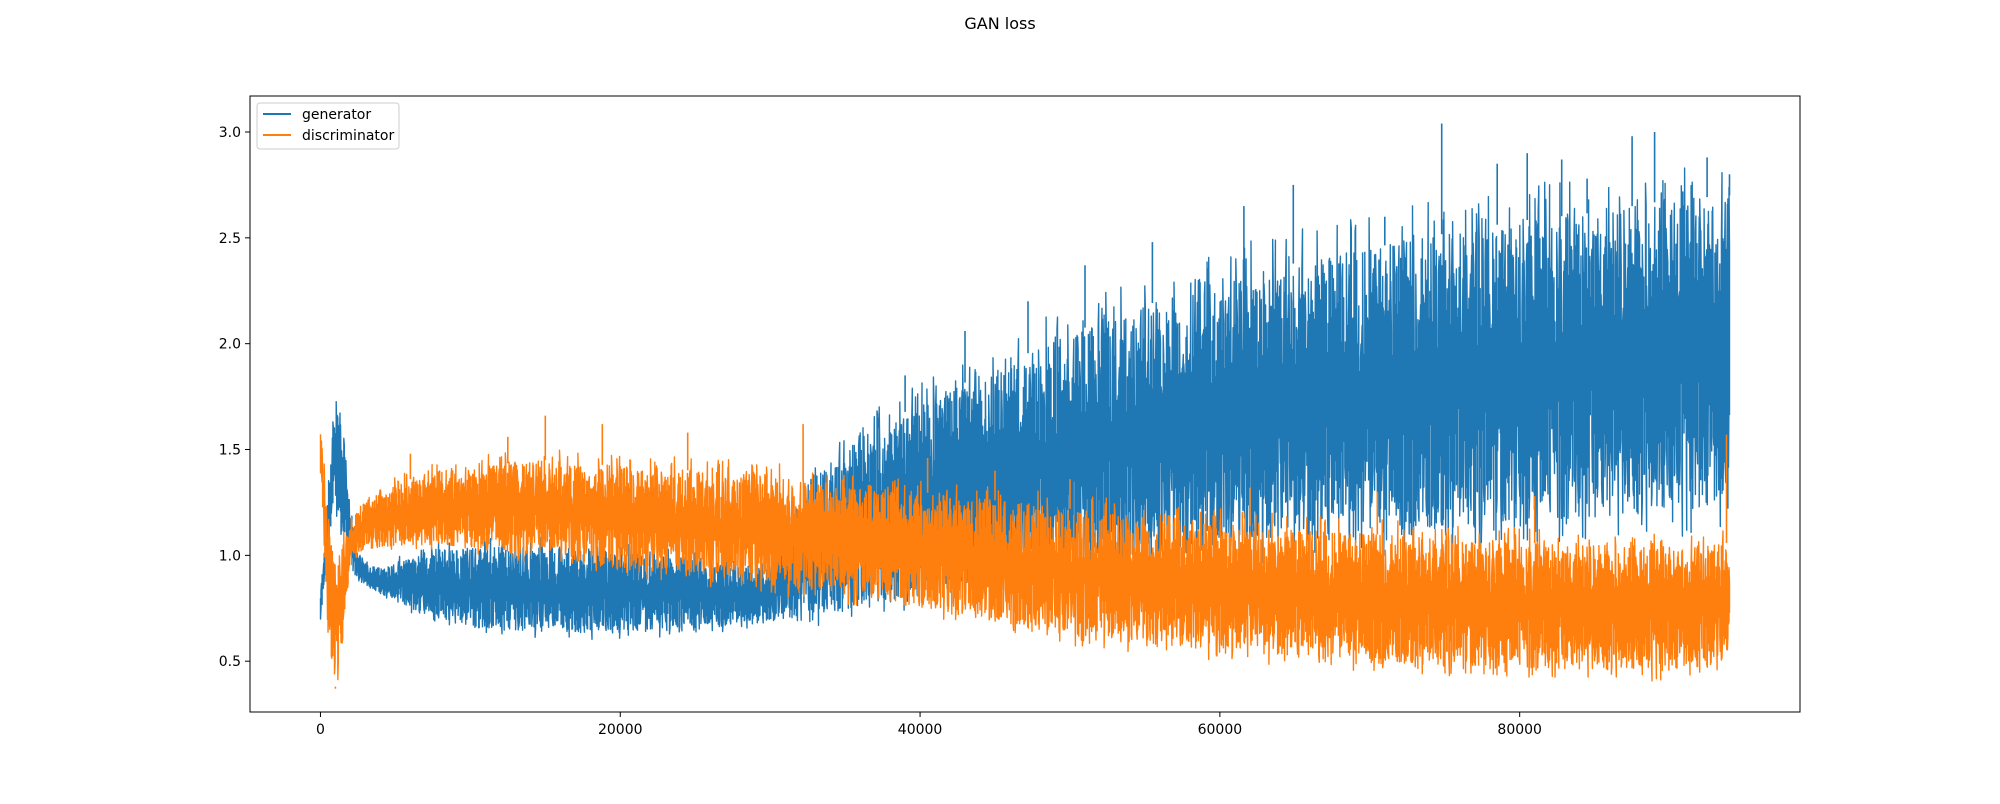  I want to click on legend: generator discriminator, so click(328, 126).